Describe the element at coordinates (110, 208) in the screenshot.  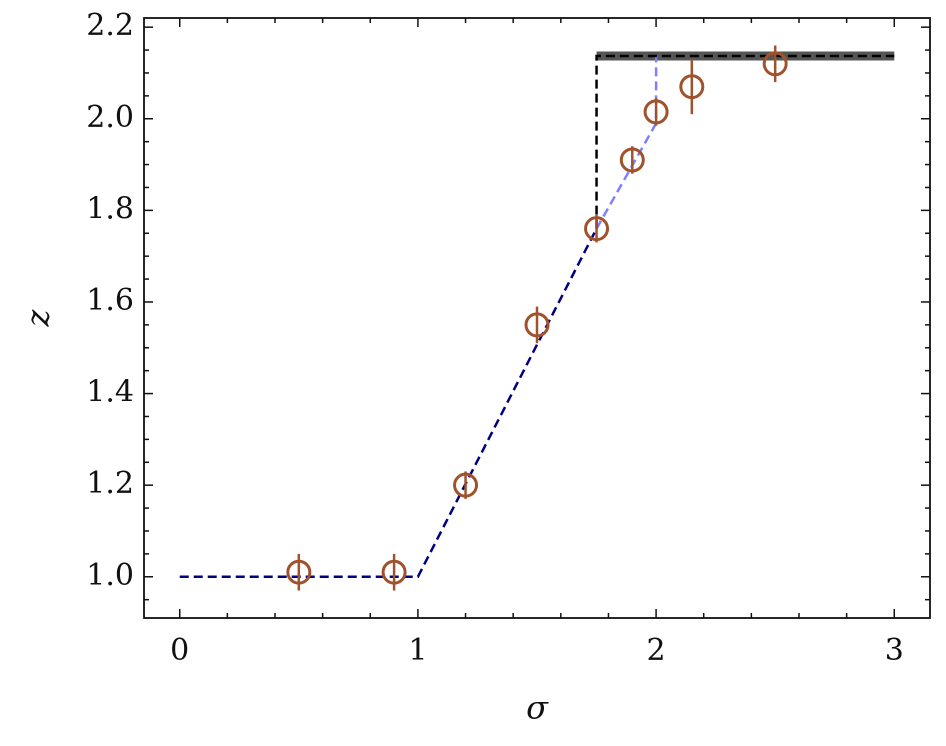
I see `y-tick-label: 1.8` at that location.